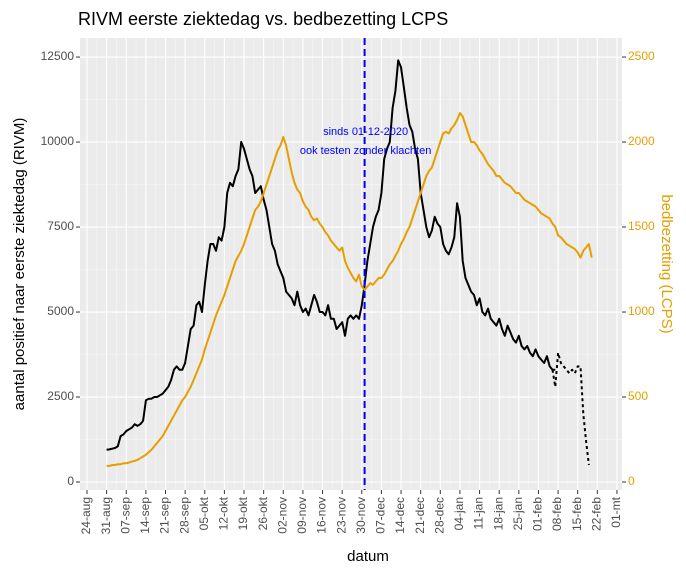 Image resolution: width=686 pixels, height=577 pixels. I want to click on series-line, so click(570, 408).